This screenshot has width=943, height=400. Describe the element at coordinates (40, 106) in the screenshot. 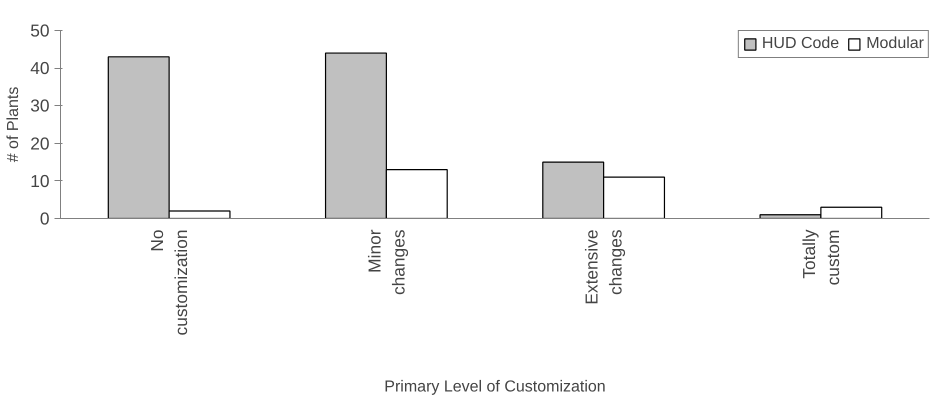

I see `y-tick-label: 30` at that location.